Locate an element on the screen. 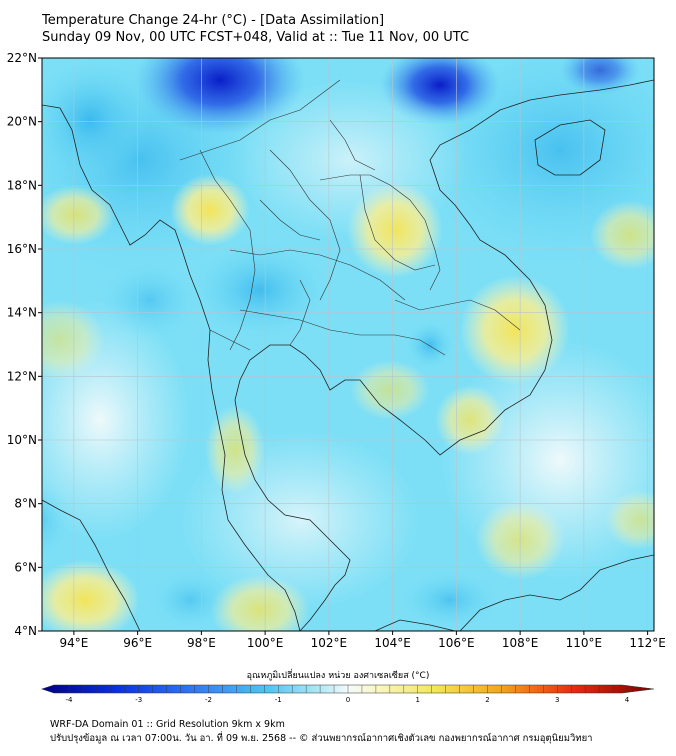 The height and width of the screenshot is (756, 676). lat-tick-label: 6°N is located at coordinates (25, 567).